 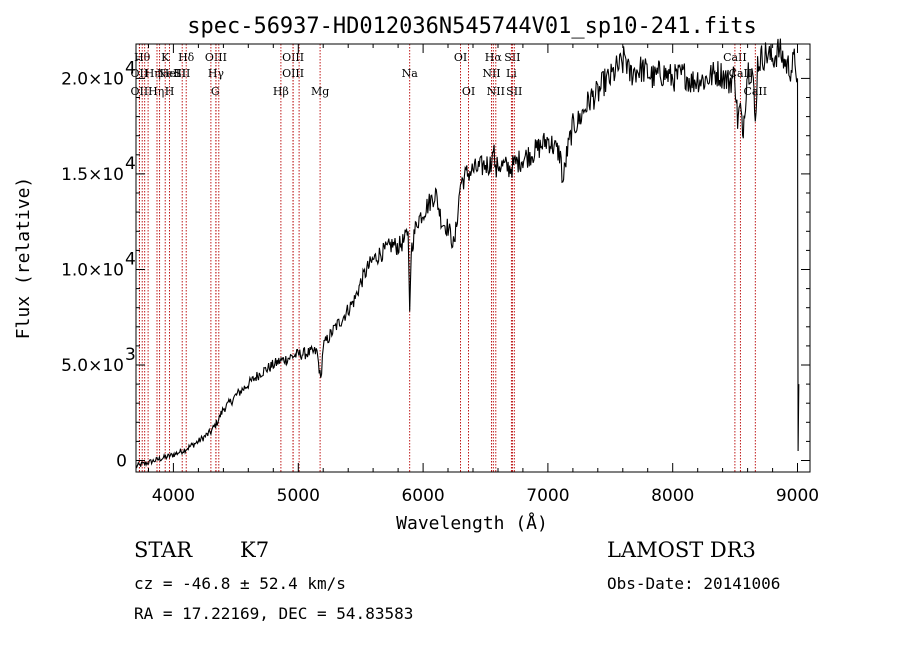 What do you see at coordinates (422, 496) in the screenshot?
I see `x-tick-label: 6000` at bounding box center [422, 496].